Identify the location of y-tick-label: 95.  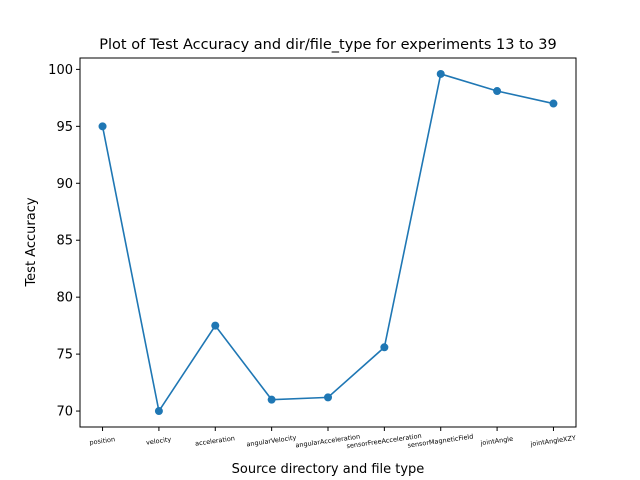
(64, 127).